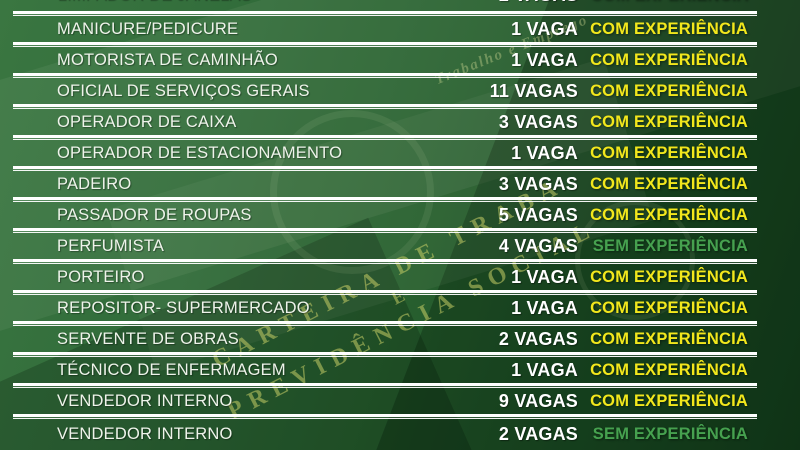 This screenshot has width=800, height=450. I want to click on row-wrap: VENDEDOR INTERNO 2 VAGAS SEM EXPERIÊNCIA, so click(400, 434).